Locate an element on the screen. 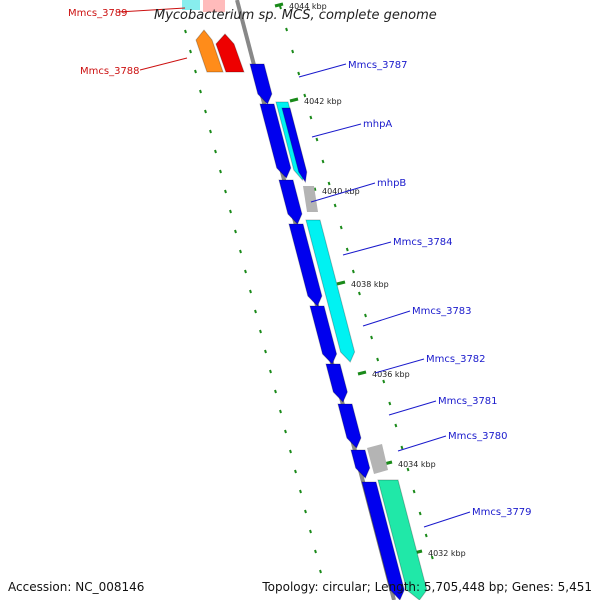 The image size is (600, 600). gene-label: Mmcs_3783 is located at coordinates (442, 311).